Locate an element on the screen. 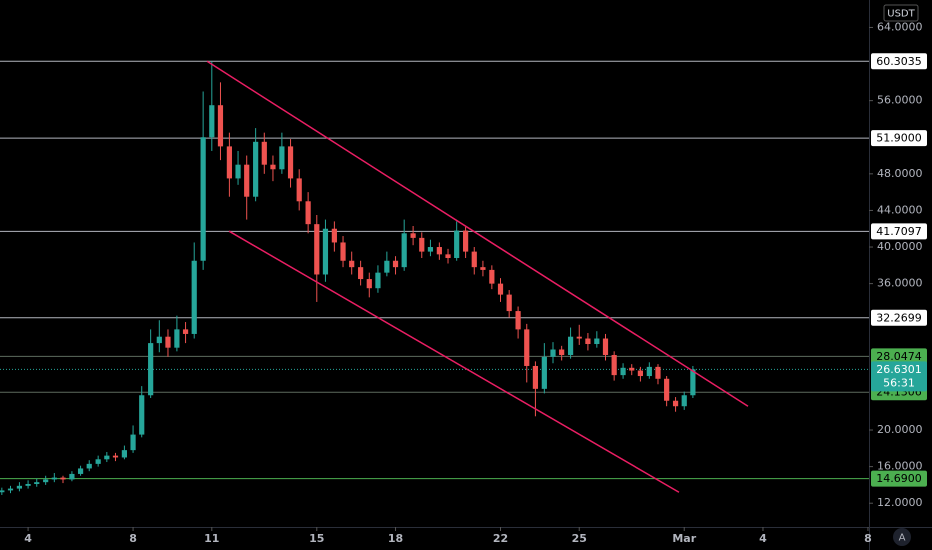  y-tick-label: 56.0000 is located at coordinates (900, 100).